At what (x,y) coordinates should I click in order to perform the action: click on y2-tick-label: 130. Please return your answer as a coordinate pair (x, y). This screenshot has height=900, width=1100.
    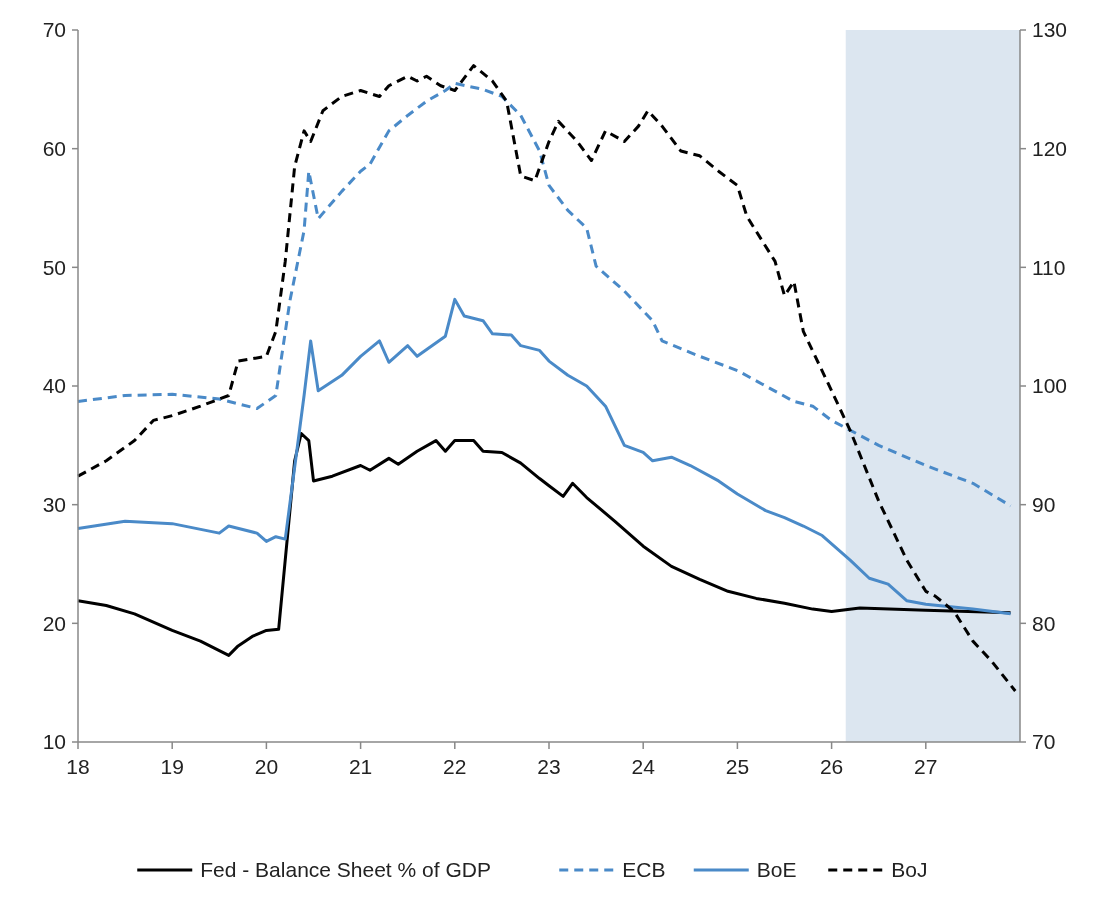
    Looking at the image, I should click on (1050, 30).